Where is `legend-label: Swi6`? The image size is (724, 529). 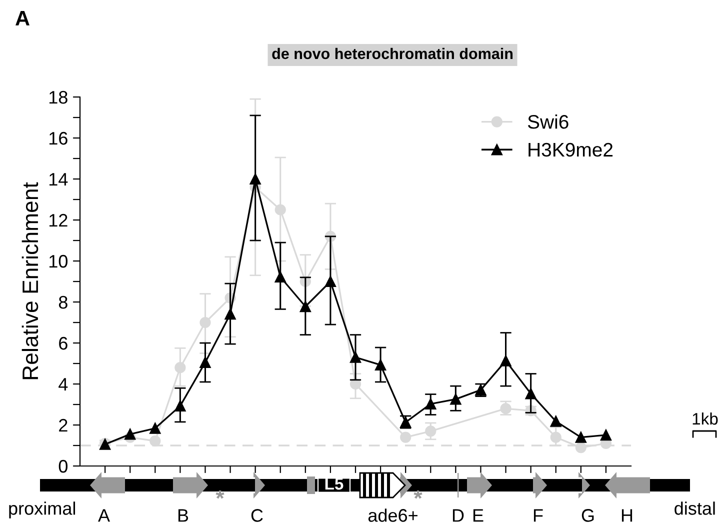 legend-label: Swi6 is located at coordinates (548, 121).